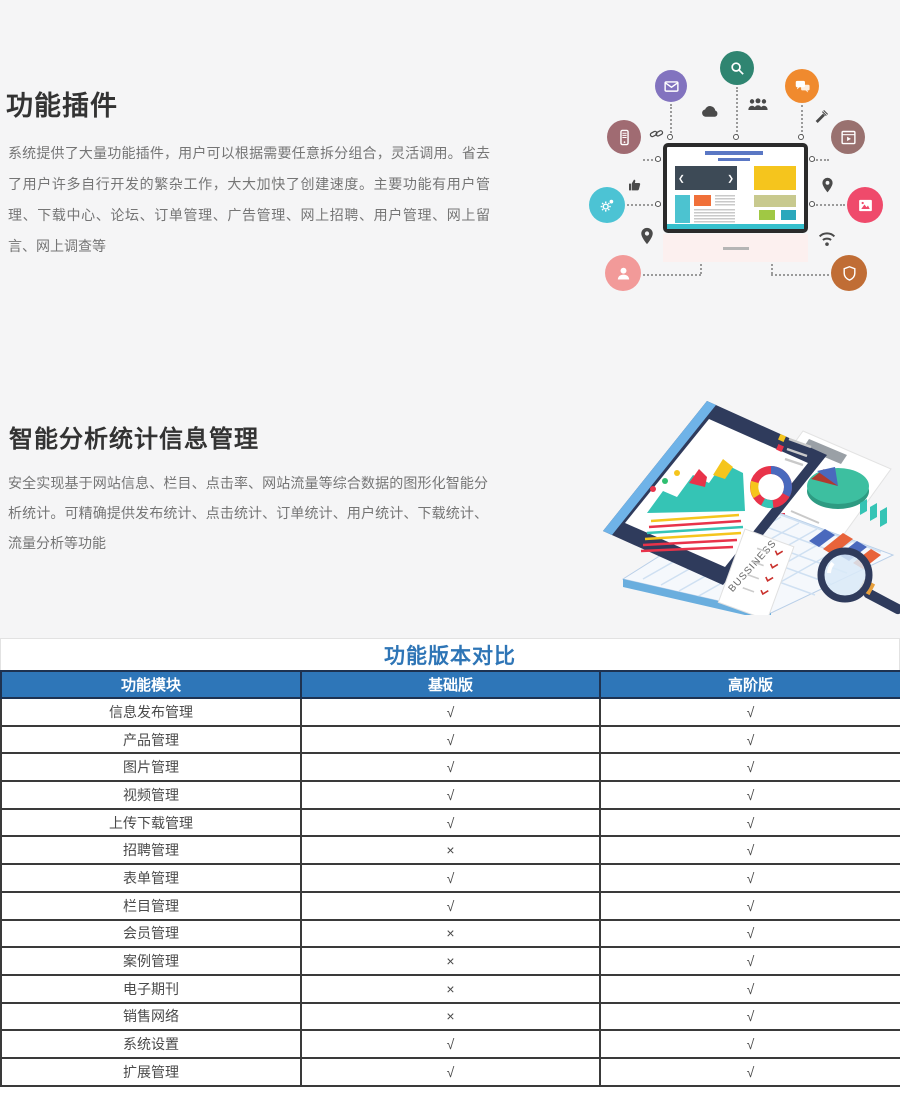  I want to click on cloud-icon, so click(710, 111).